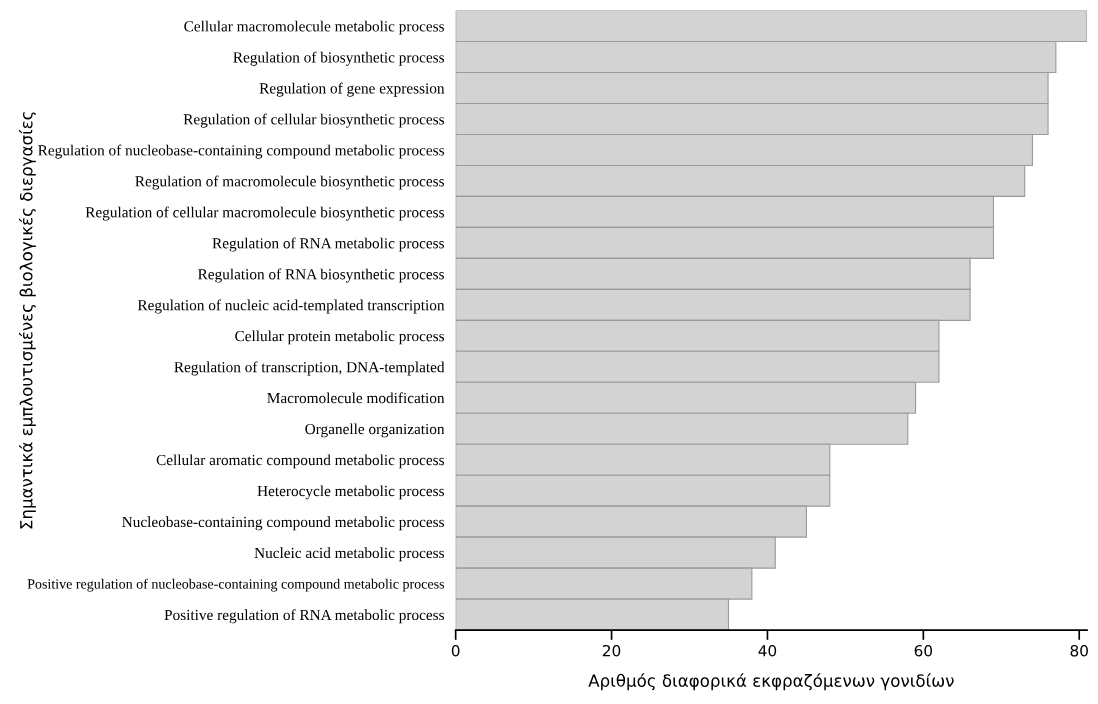 This screenshot has width=1098, height=704. I want to click on y-tick-label: Macromolecule modification, so click(356, 398).